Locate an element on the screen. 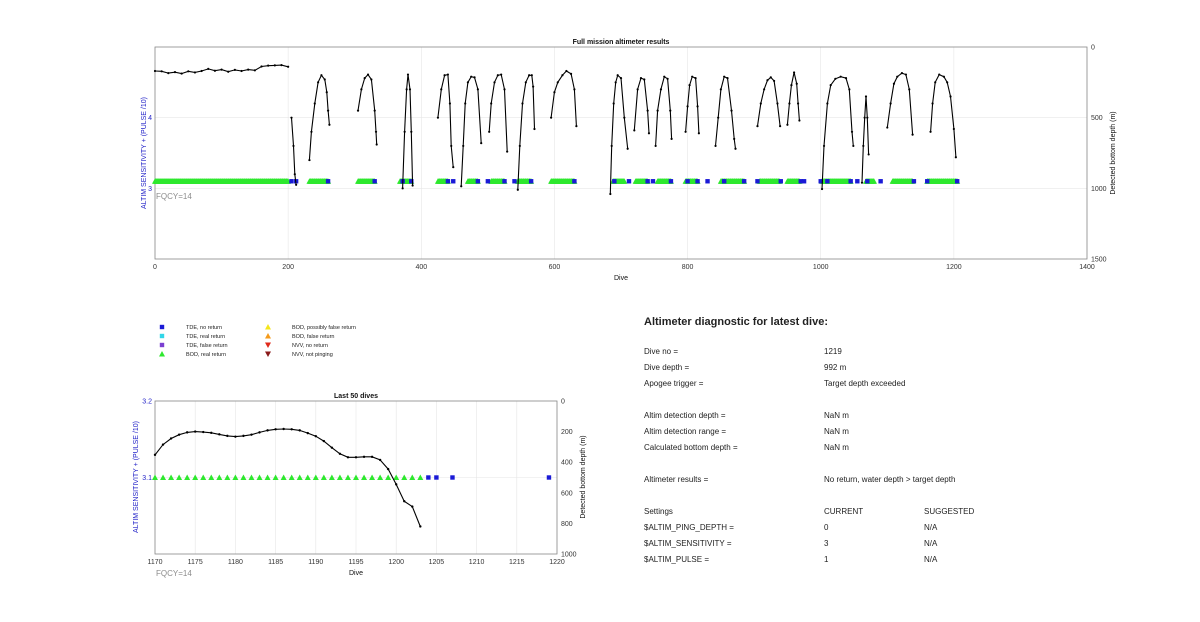  right-tick-label: 1000 is located at coordinates (1099, 189).